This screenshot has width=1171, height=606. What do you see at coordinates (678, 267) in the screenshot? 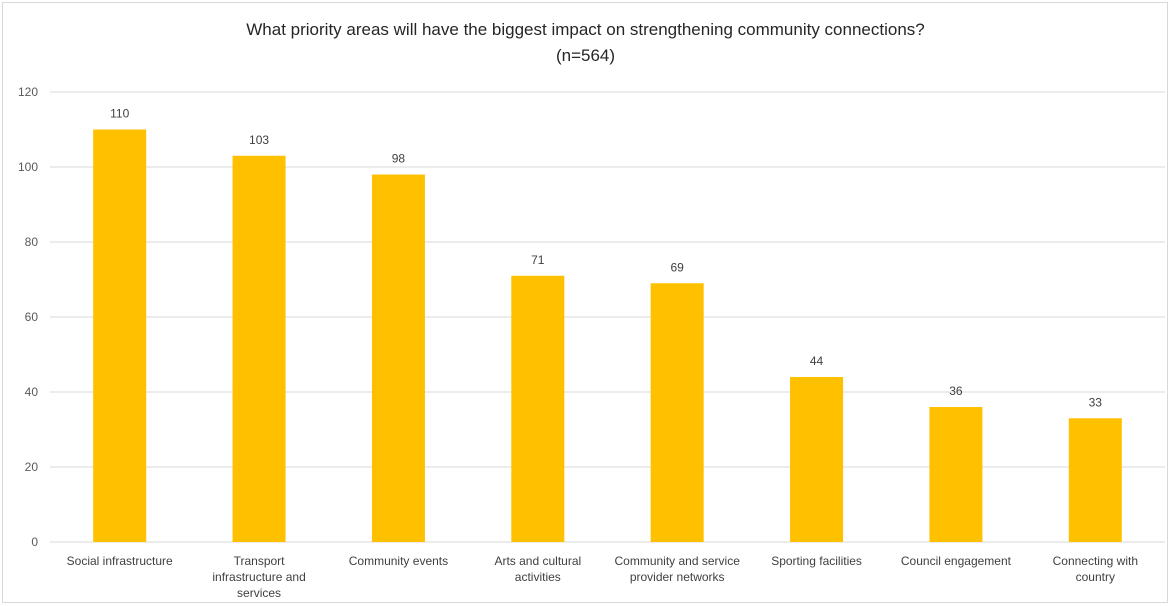
I see `data-label: 69` at bounding box center [678, 267].